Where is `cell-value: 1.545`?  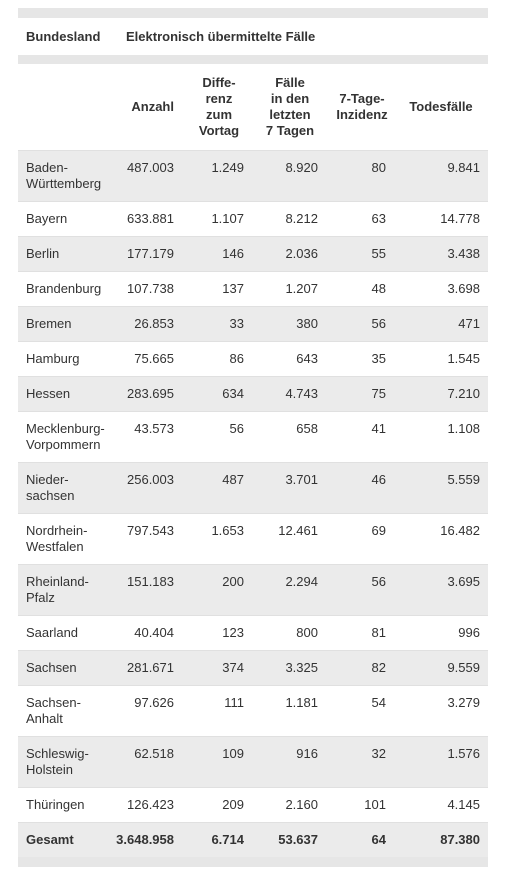
cell-value: 1.545 is located at coordinates (441, 359).